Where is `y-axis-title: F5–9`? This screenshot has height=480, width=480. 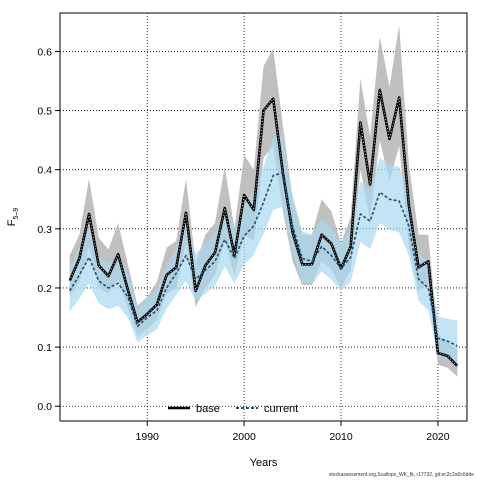 y-axis-title: F5–9 is located at coordinates (13, 217).